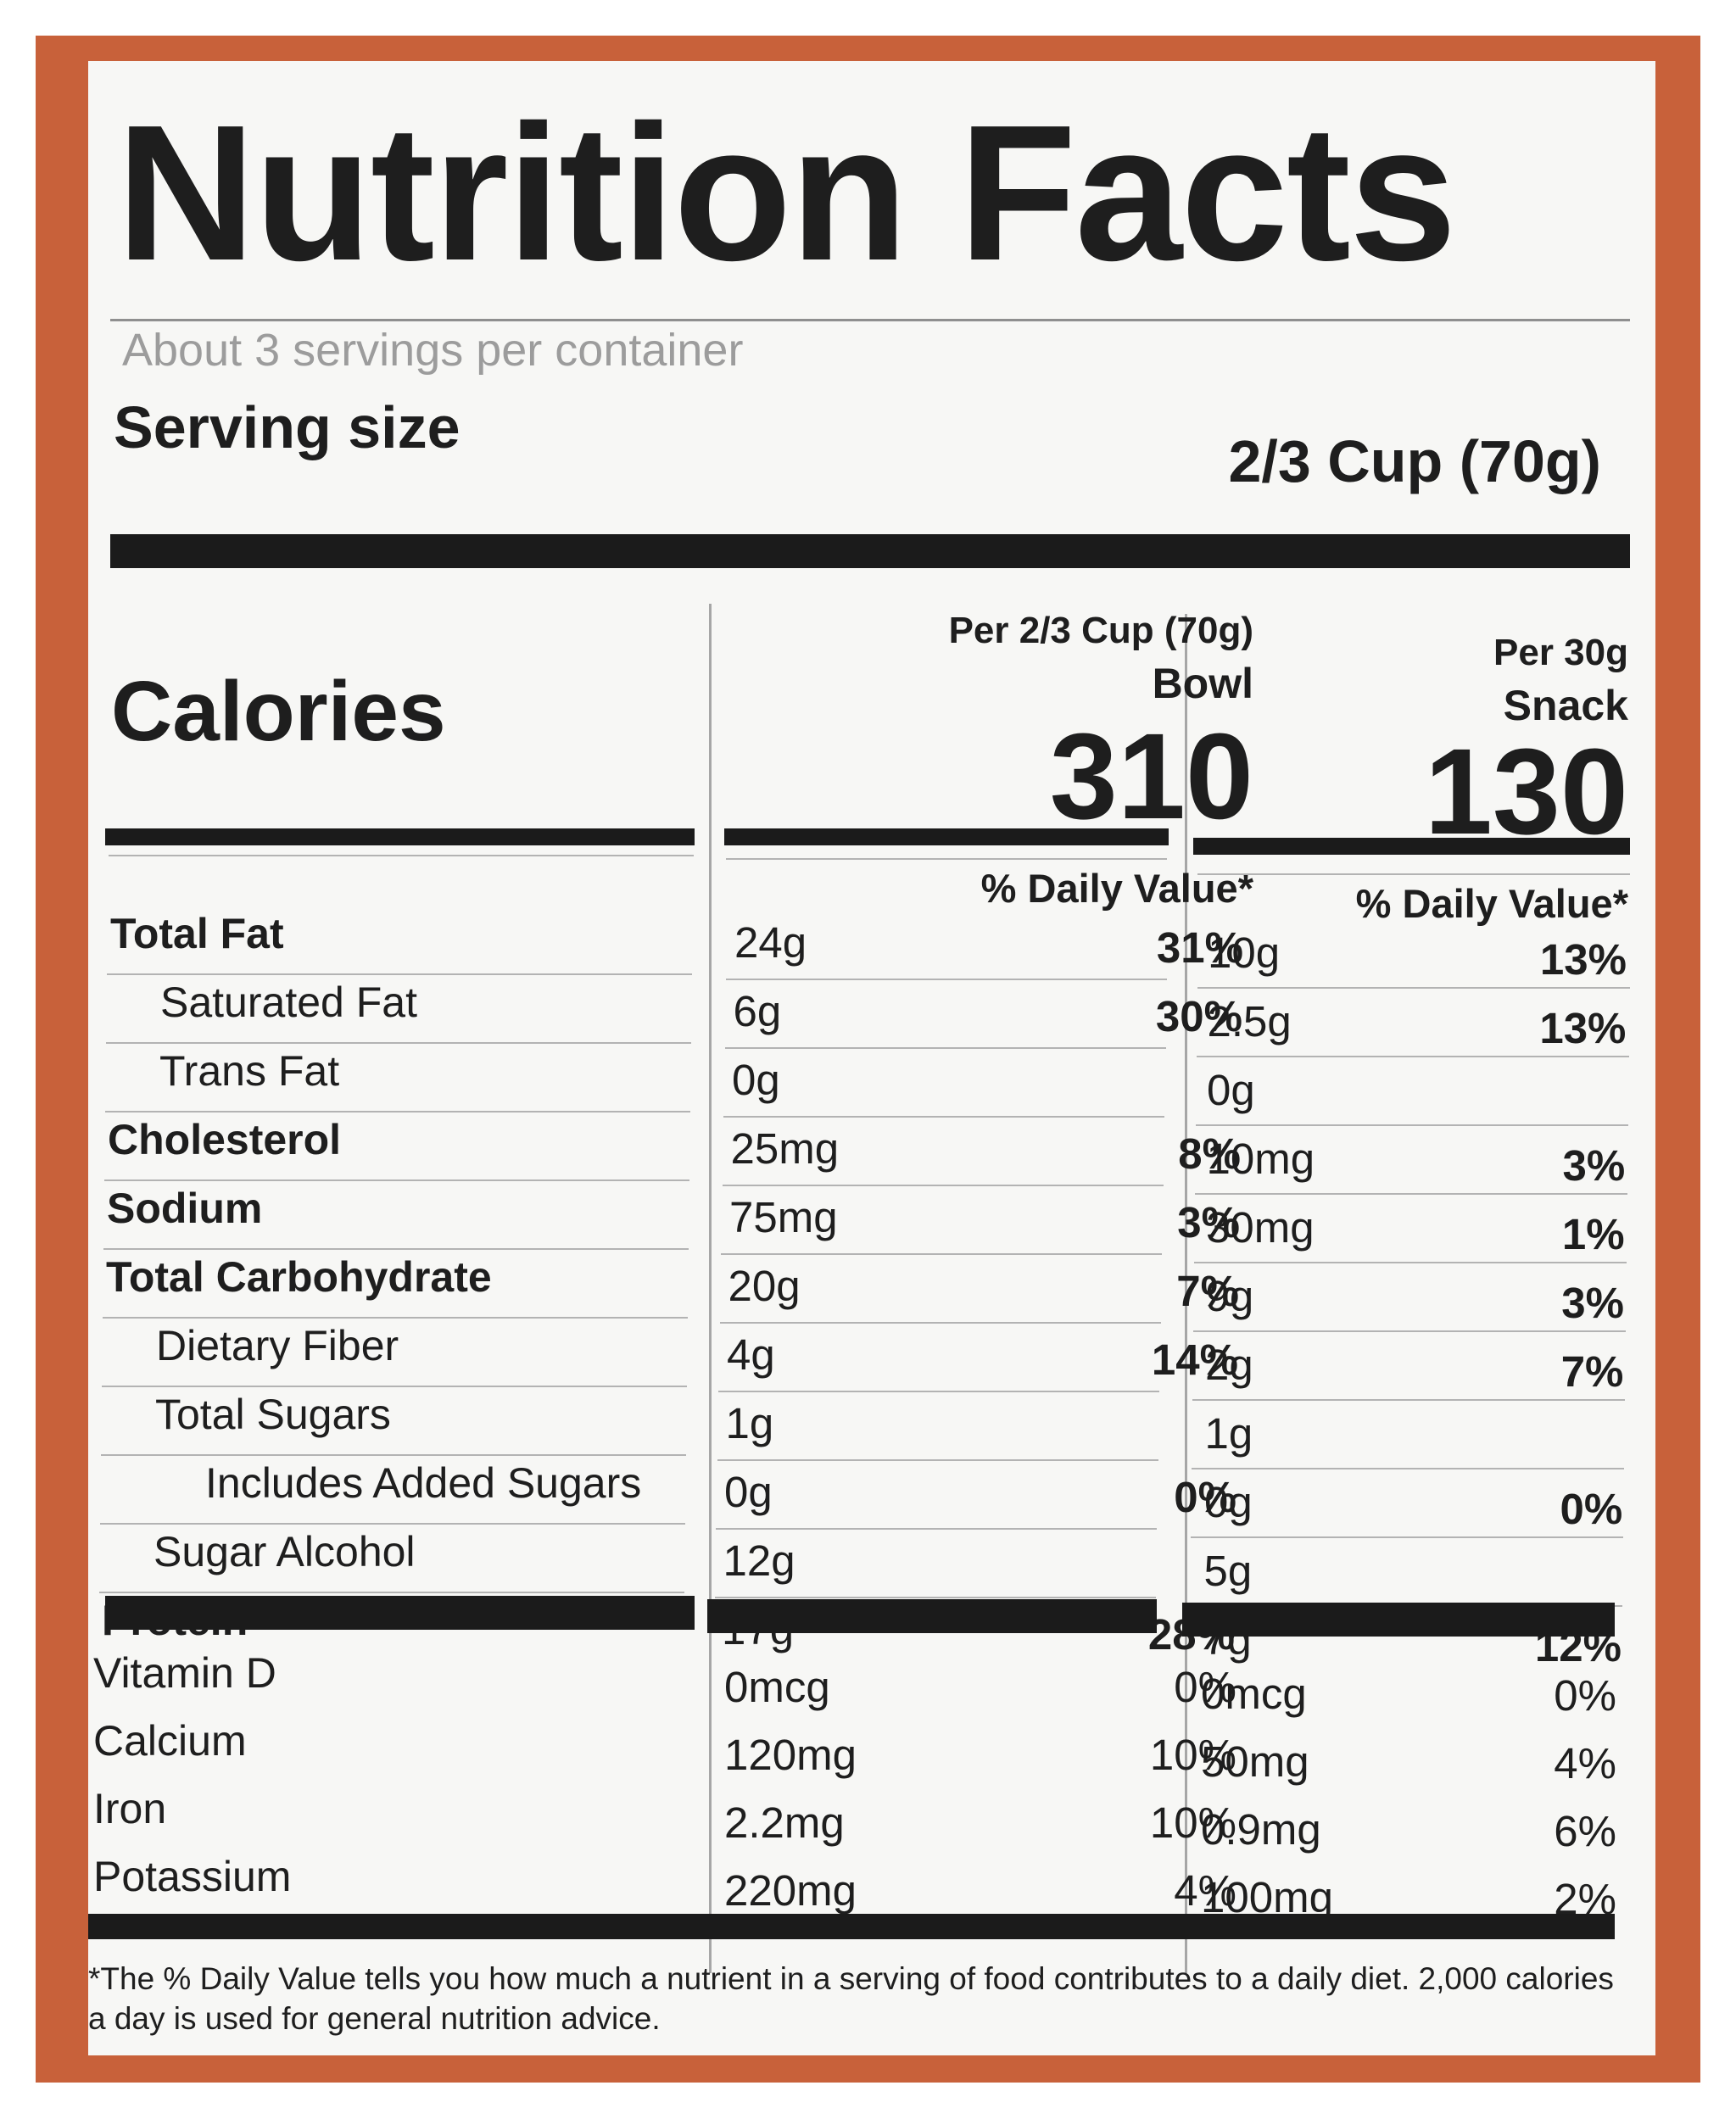 Image resolution: width=1736 pixels, height=2119 pixels. Describe the element at coordinates (1199, 948) in the screenshot. I see `bowl-daily-value: 31%` at that location.